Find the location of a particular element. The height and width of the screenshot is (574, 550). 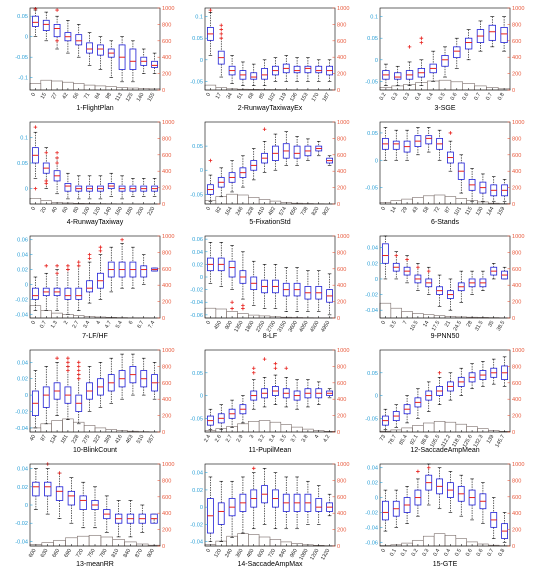

x-tick-label: 125 is located at coordinates (130, 97).